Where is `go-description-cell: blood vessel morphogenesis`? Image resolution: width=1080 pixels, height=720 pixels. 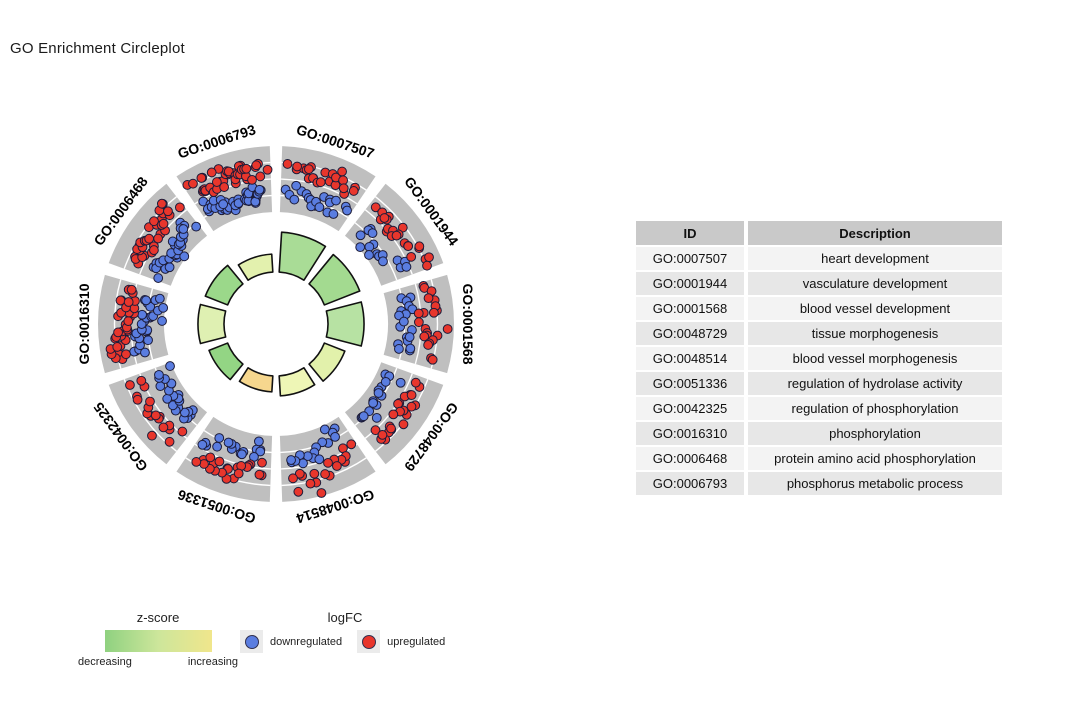 go-description-cell: blood vessel morphogenesis is located at coordinates (875, 358).